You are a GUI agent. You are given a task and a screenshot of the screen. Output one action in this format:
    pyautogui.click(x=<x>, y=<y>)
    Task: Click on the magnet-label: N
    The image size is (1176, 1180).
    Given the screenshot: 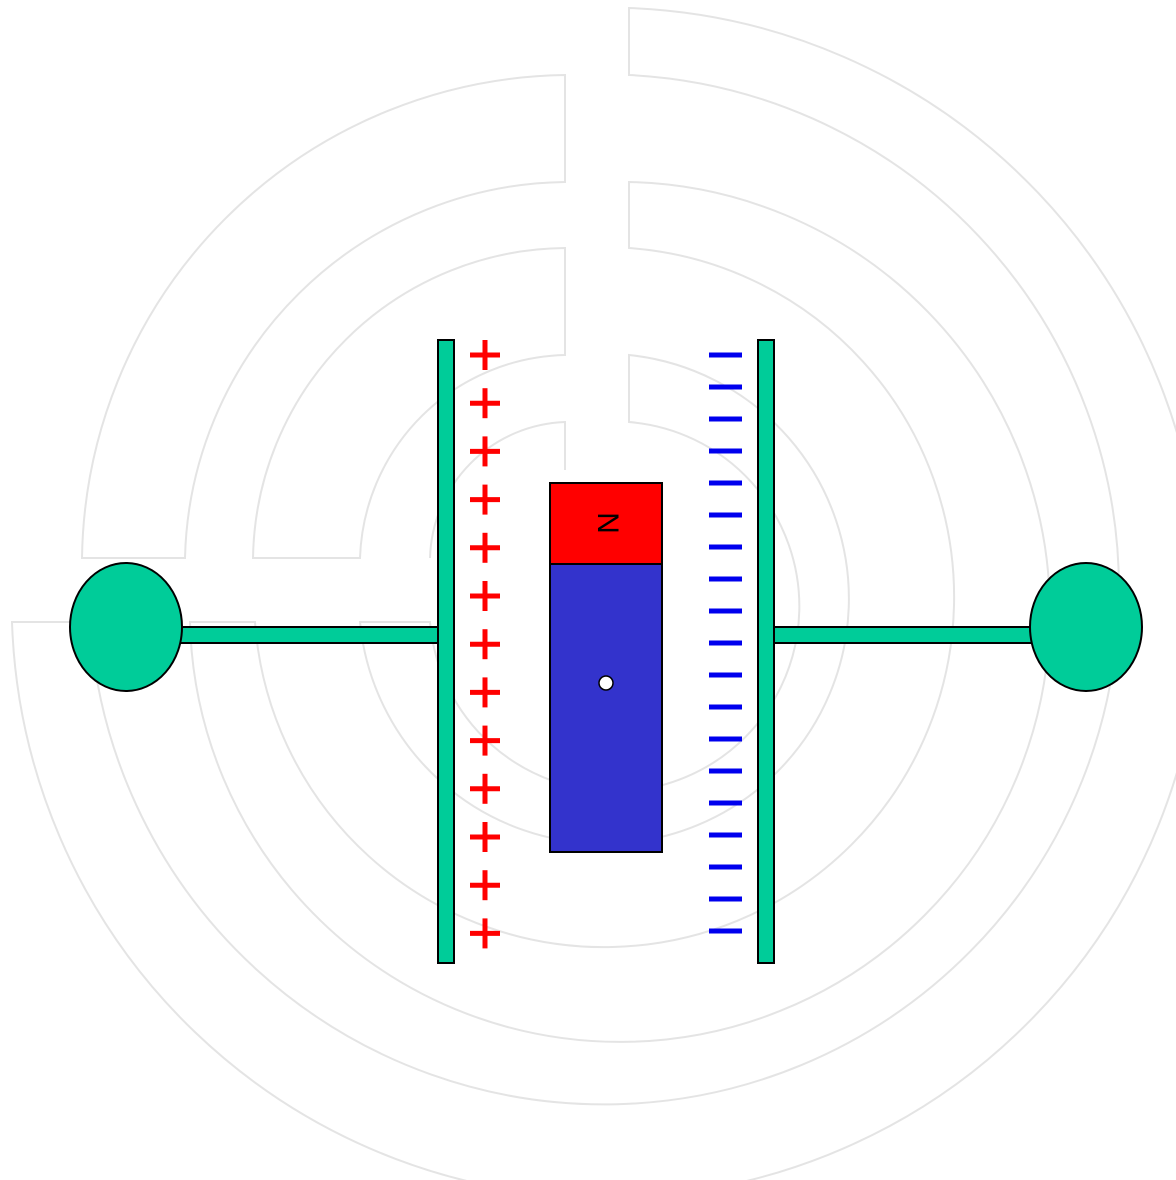 What is the action you would take?
    pyautogui.click(x=607, y=523)
    